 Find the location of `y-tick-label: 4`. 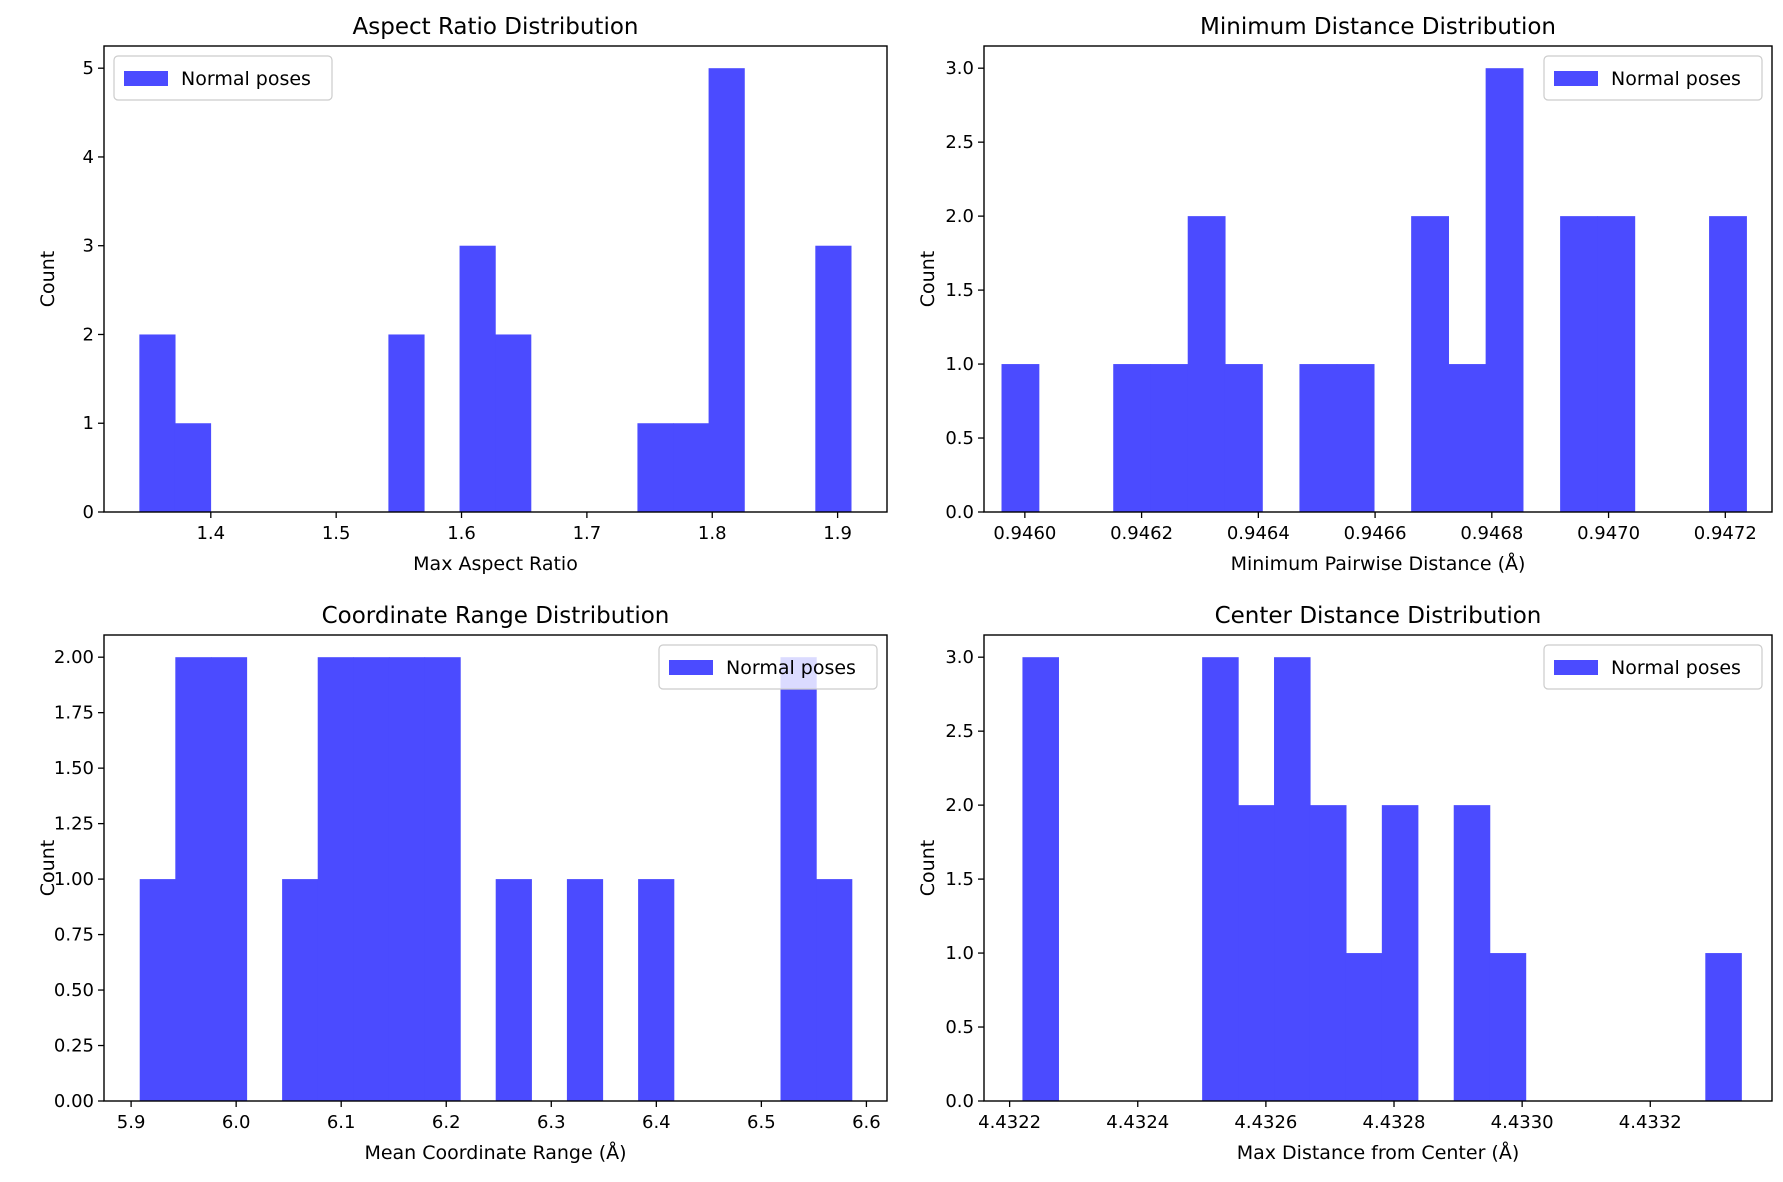

y-tick-label: 4 is located at coordinates (88, 157).